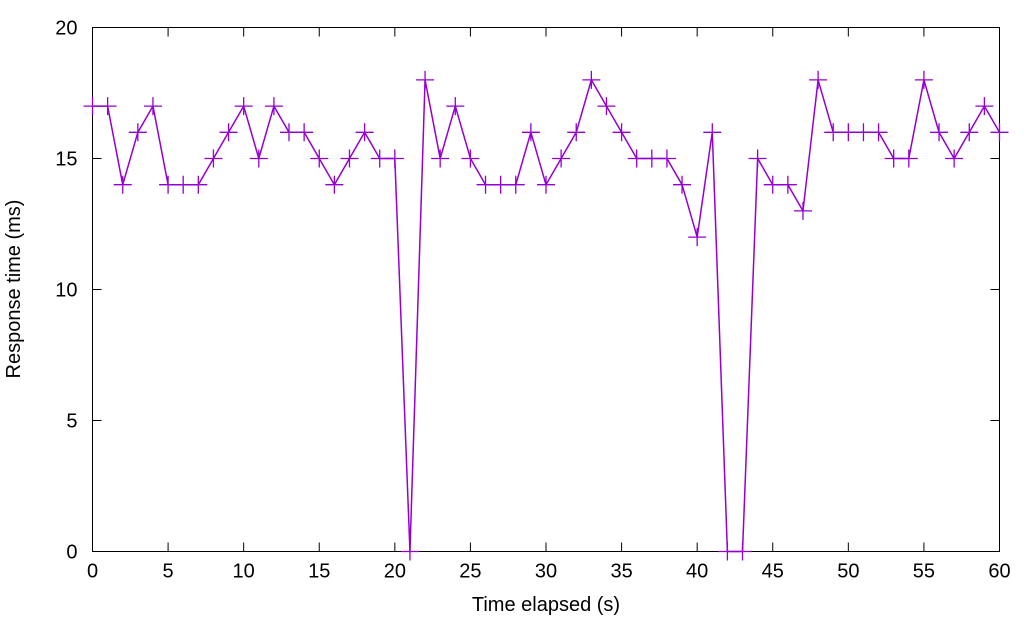 The image size is (1032, 619). I want to click on x-tick-label: 5, so click(168, 572).